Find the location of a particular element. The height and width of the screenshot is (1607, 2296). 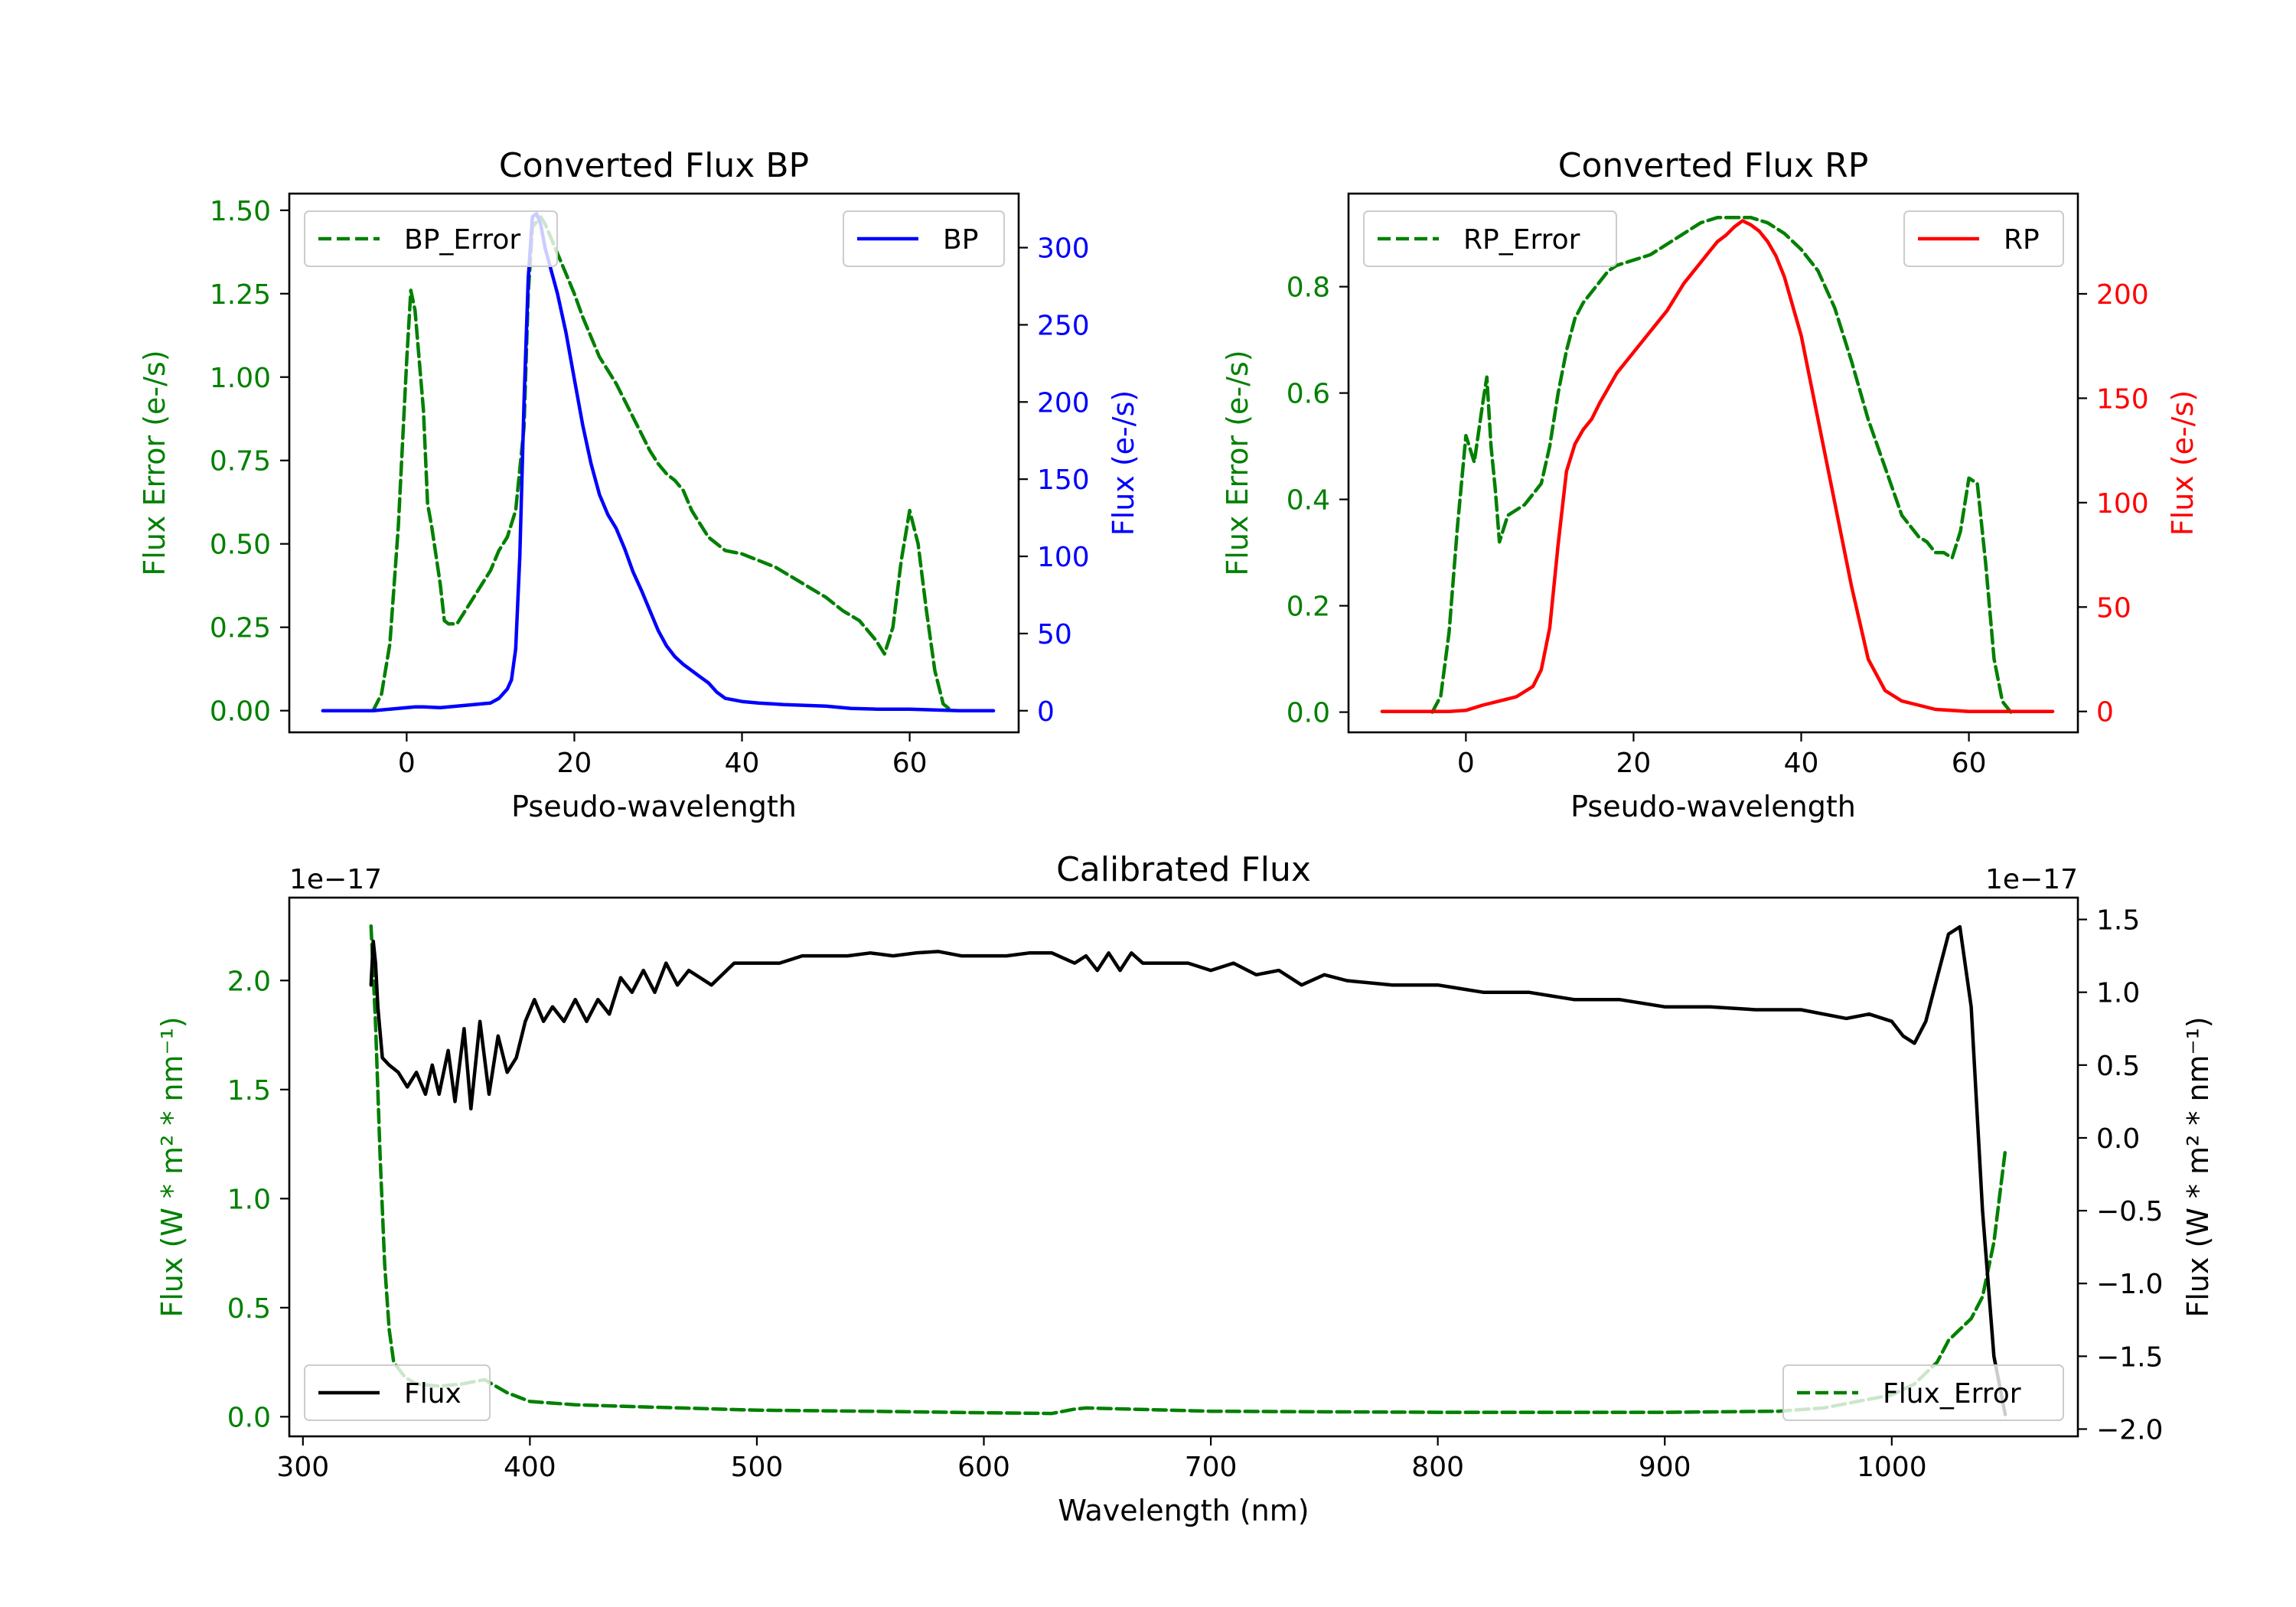

y-right-tick-label: −1.0 is located at coordinates (2129, 1284).